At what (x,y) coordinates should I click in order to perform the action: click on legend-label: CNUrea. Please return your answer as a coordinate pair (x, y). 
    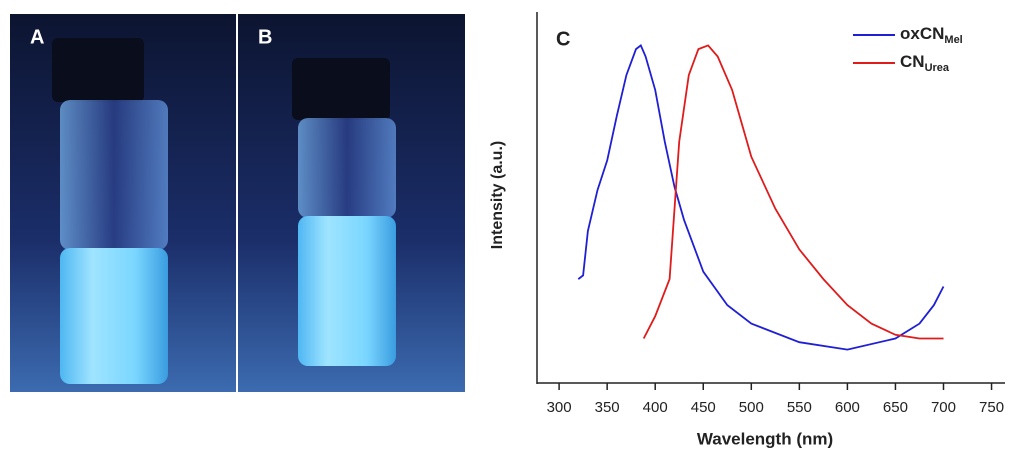
    Looking at the image, I should click on (925, 62).